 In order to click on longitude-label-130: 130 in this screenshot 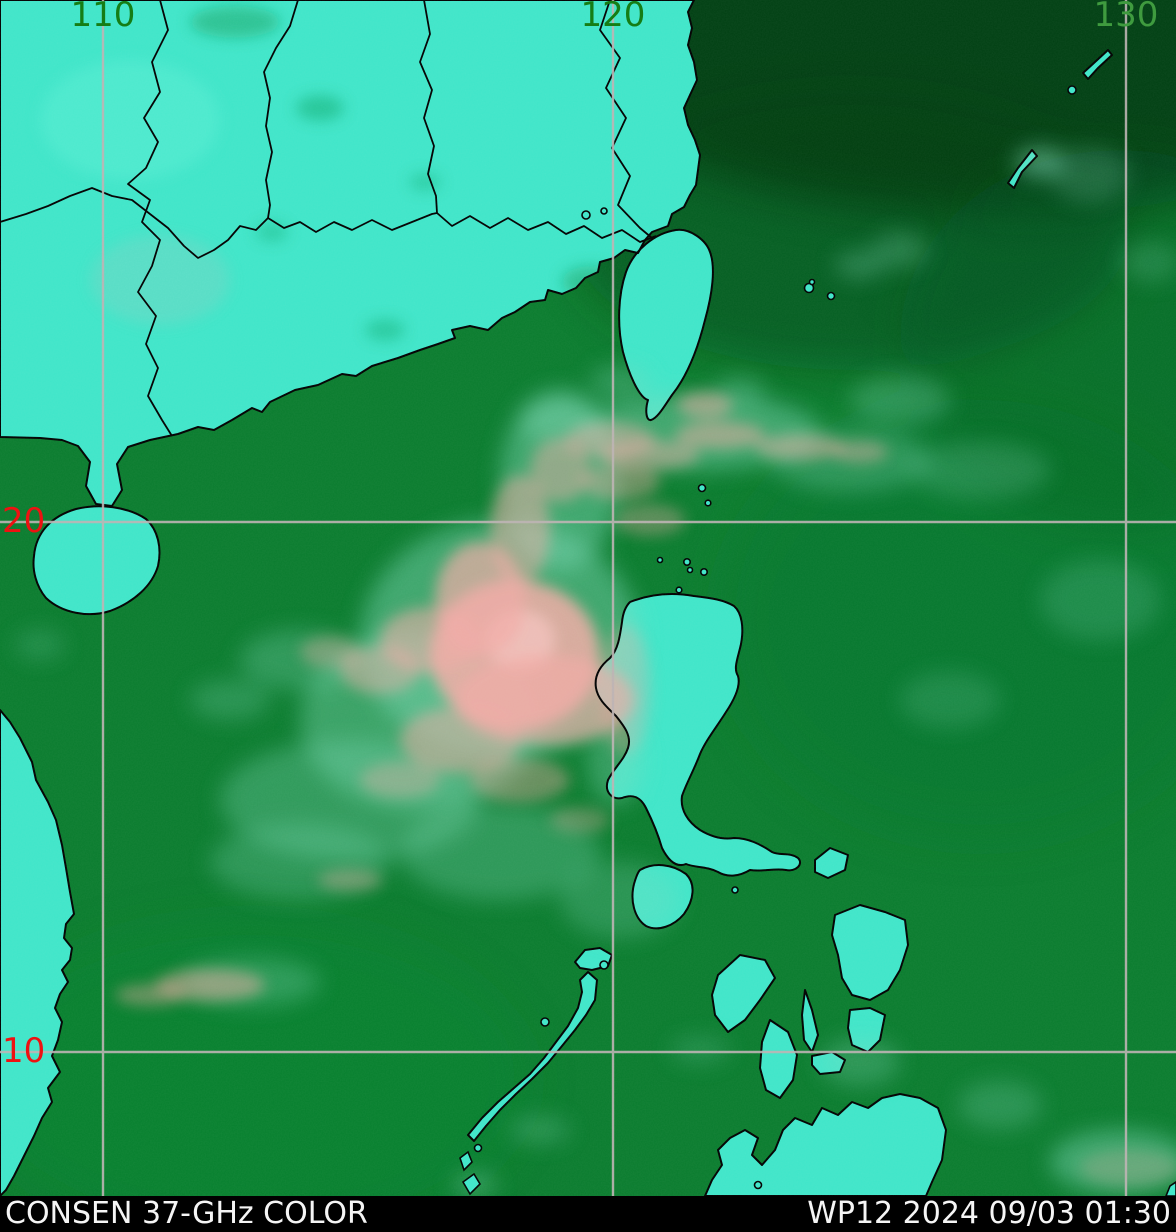, I will do `click(1126, 17)`.